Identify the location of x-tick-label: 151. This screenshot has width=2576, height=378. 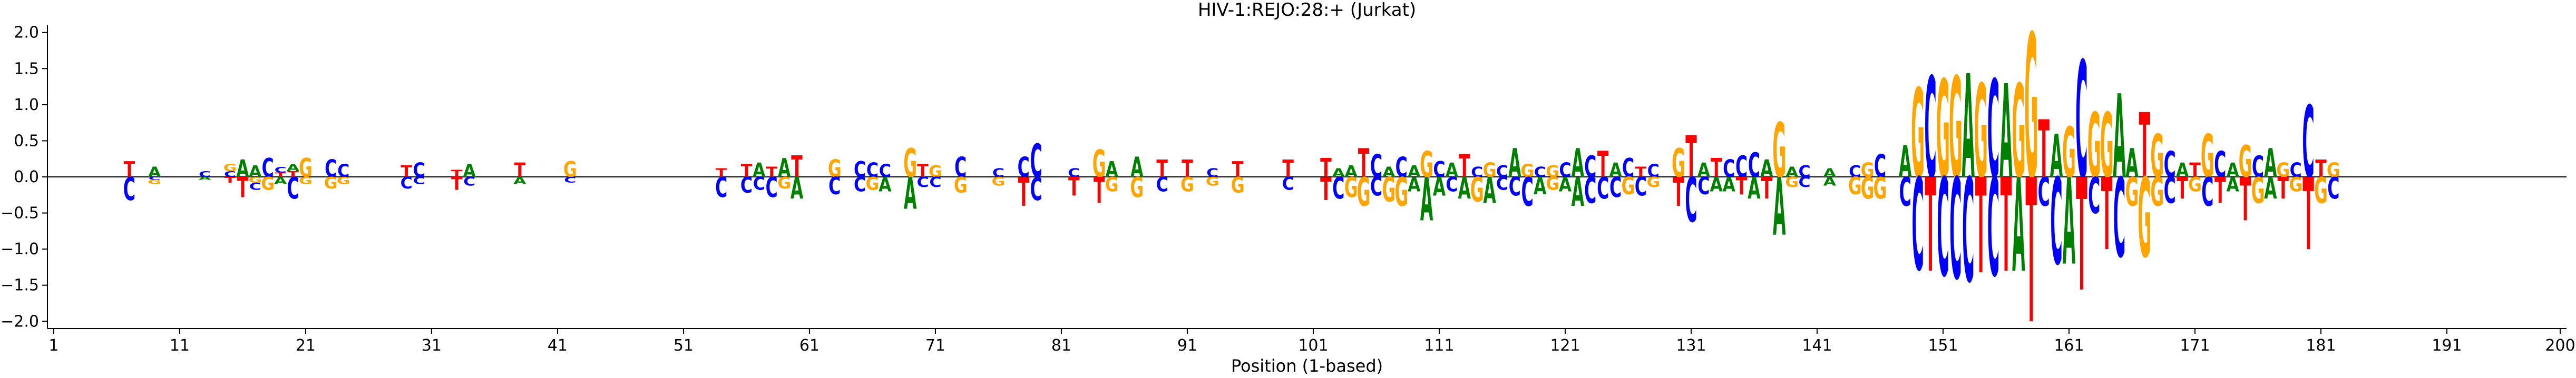
(1943, 345).